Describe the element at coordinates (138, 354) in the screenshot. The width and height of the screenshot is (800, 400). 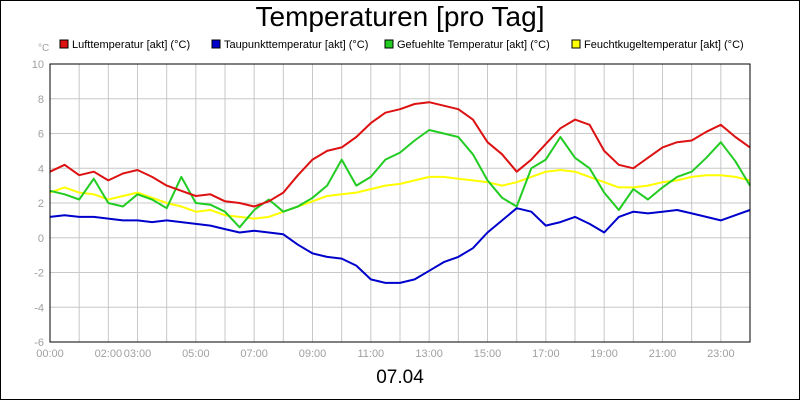
I see `x-tick-label: 03:00` at that location.